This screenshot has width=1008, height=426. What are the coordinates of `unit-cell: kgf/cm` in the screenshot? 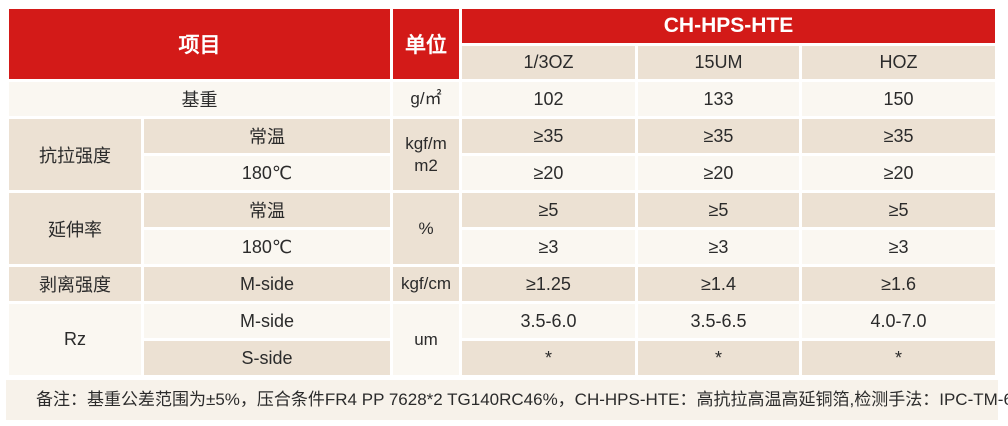 It's located at (426, 284).